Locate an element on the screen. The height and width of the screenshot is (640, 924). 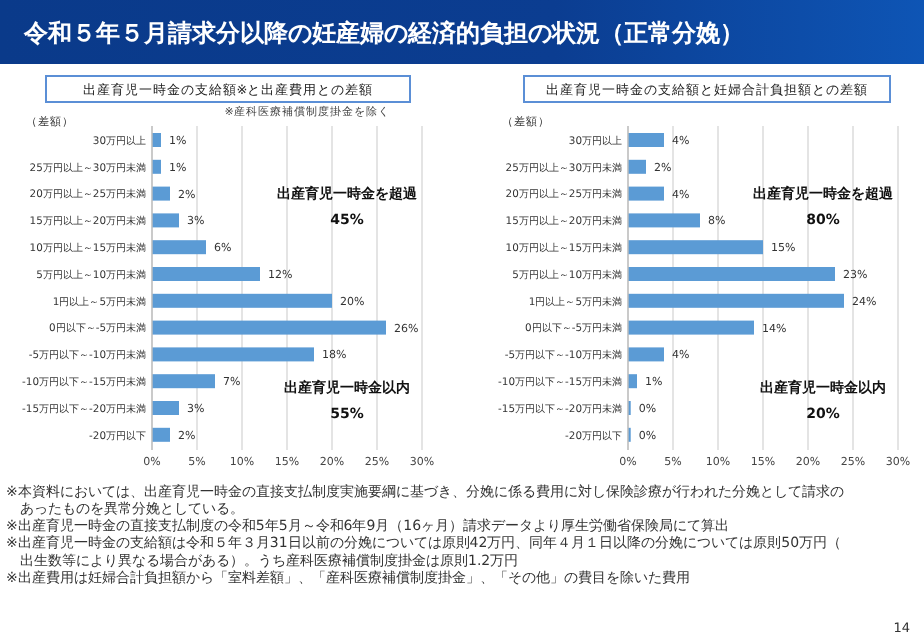
text: 令和５年５月請求分以降の妊産婦の経済的負担の状況（正常分娩） is located at coordinates (383, 32).